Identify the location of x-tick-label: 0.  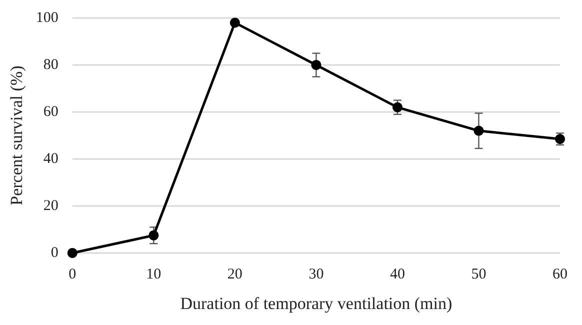
(72, 274).